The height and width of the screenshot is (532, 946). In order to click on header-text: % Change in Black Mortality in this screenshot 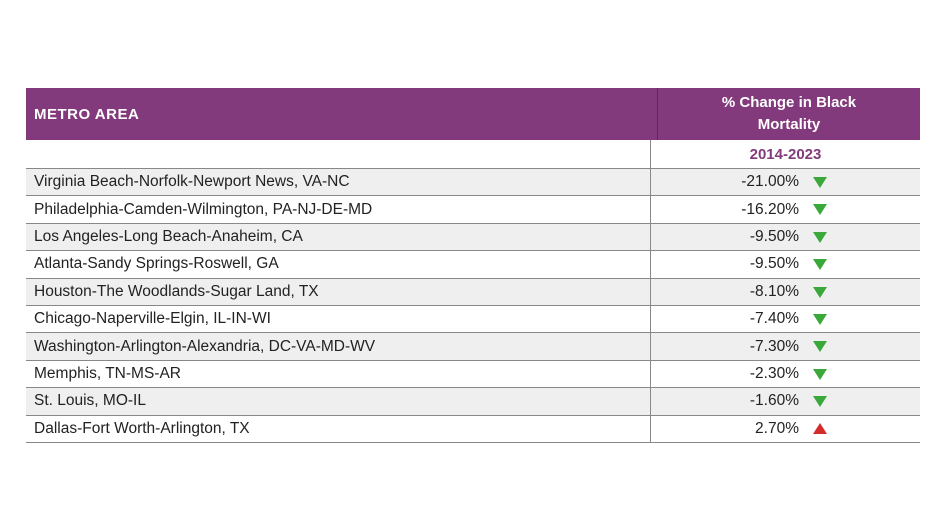, I will do `click(789, 113)`.